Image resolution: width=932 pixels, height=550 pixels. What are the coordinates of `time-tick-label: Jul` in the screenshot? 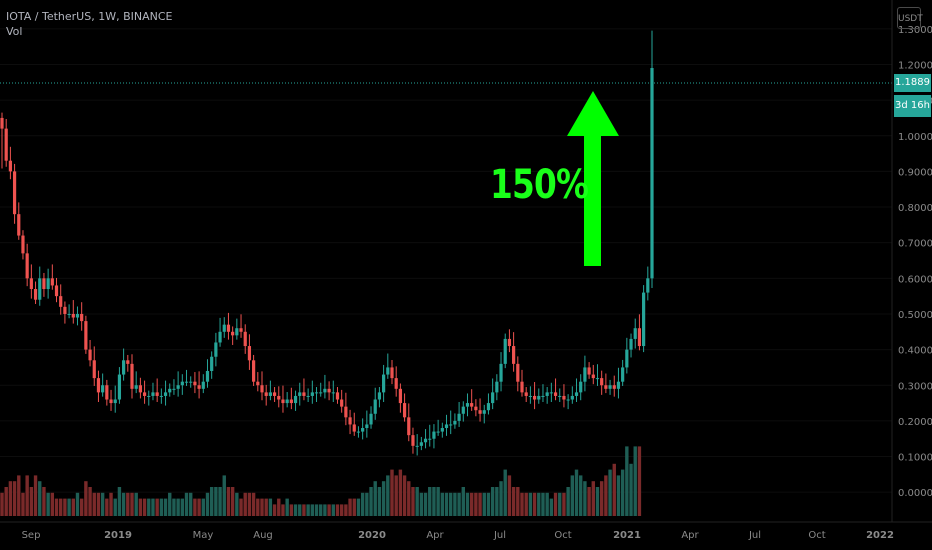 It's located at (499, 535).